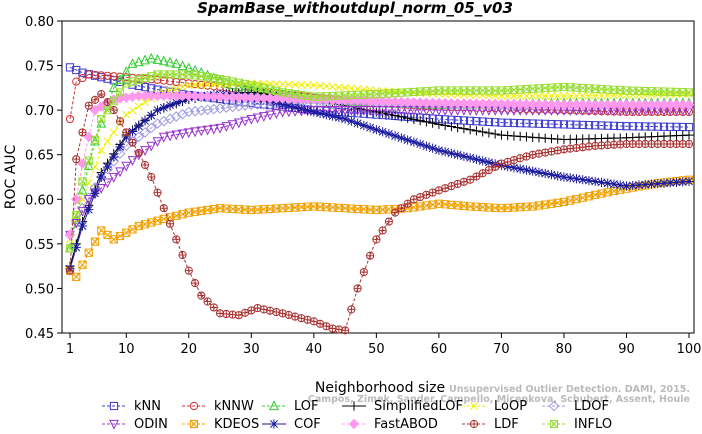  I want to click on legend-label: FastABOD, so click(406, 424).